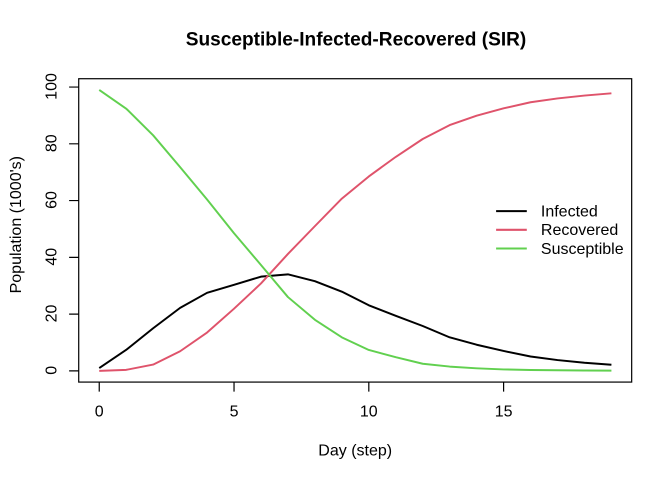 The height and width of the screenshot is (485, 672). I want to click on svg-text: Recovered, so click(579, 230).